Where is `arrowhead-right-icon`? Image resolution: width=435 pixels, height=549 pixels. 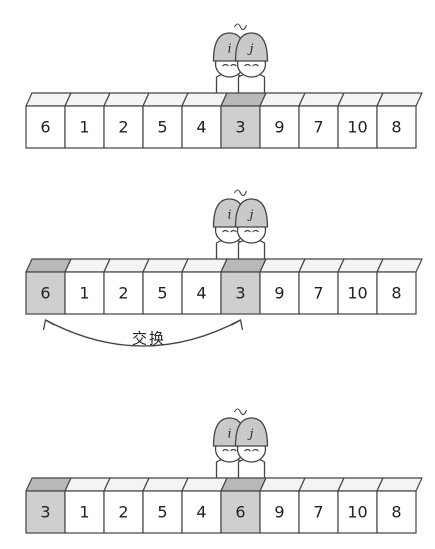 arrowhead-right-icon is located at coordinates (237, 324).